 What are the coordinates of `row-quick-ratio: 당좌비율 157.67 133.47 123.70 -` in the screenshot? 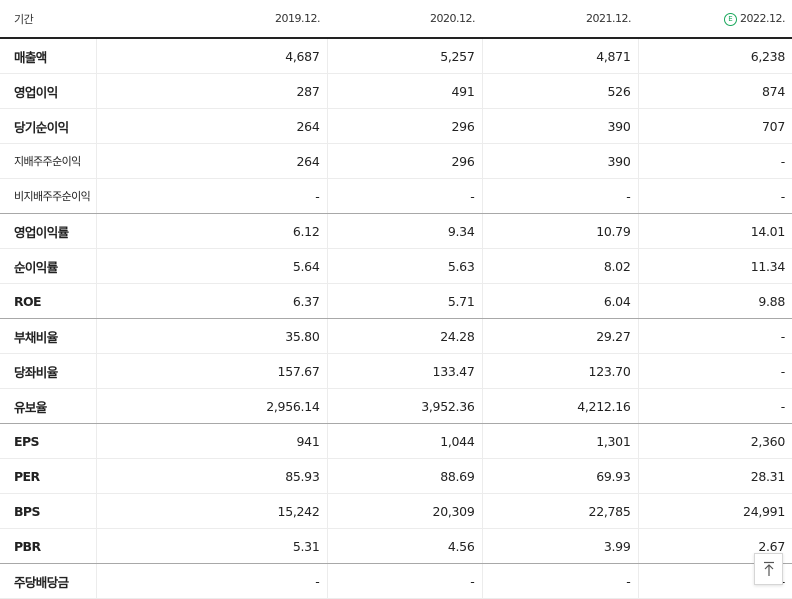 It's located at (396, 371).